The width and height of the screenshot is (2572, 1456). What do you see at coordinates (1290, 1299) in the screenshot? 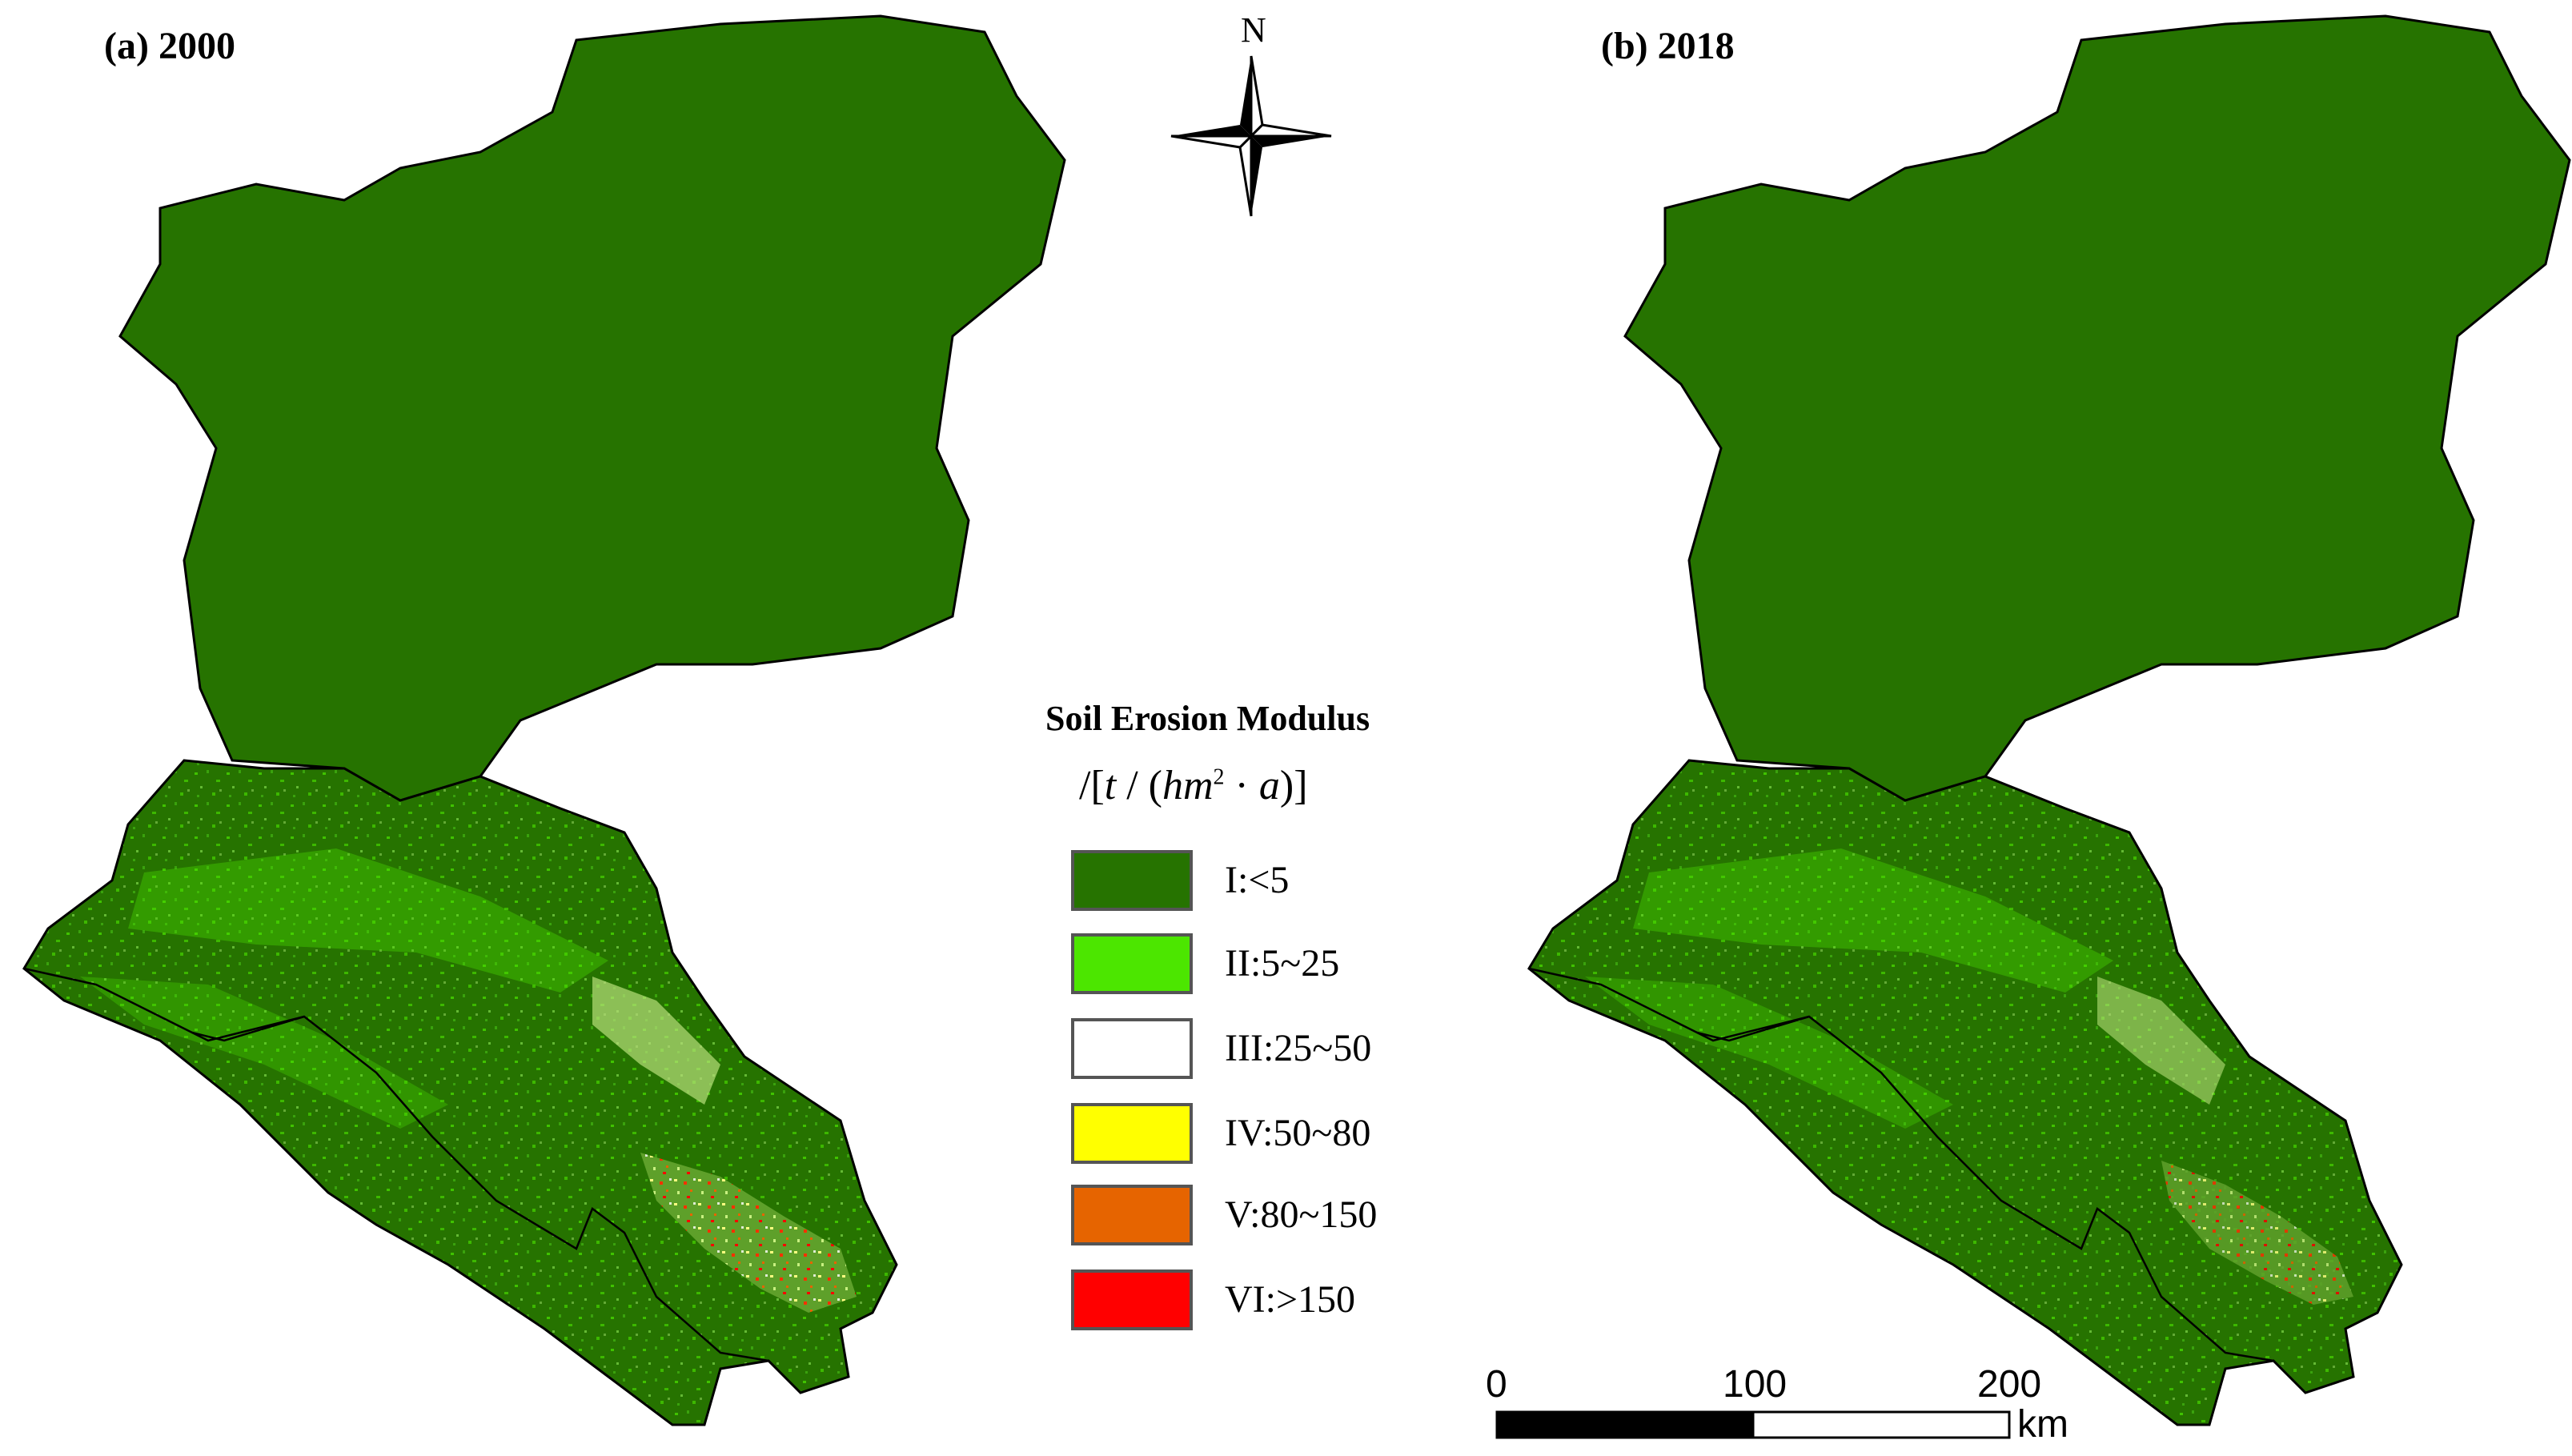
I see `legend-label: VI:>150` at bounding box center [1290, 1299].